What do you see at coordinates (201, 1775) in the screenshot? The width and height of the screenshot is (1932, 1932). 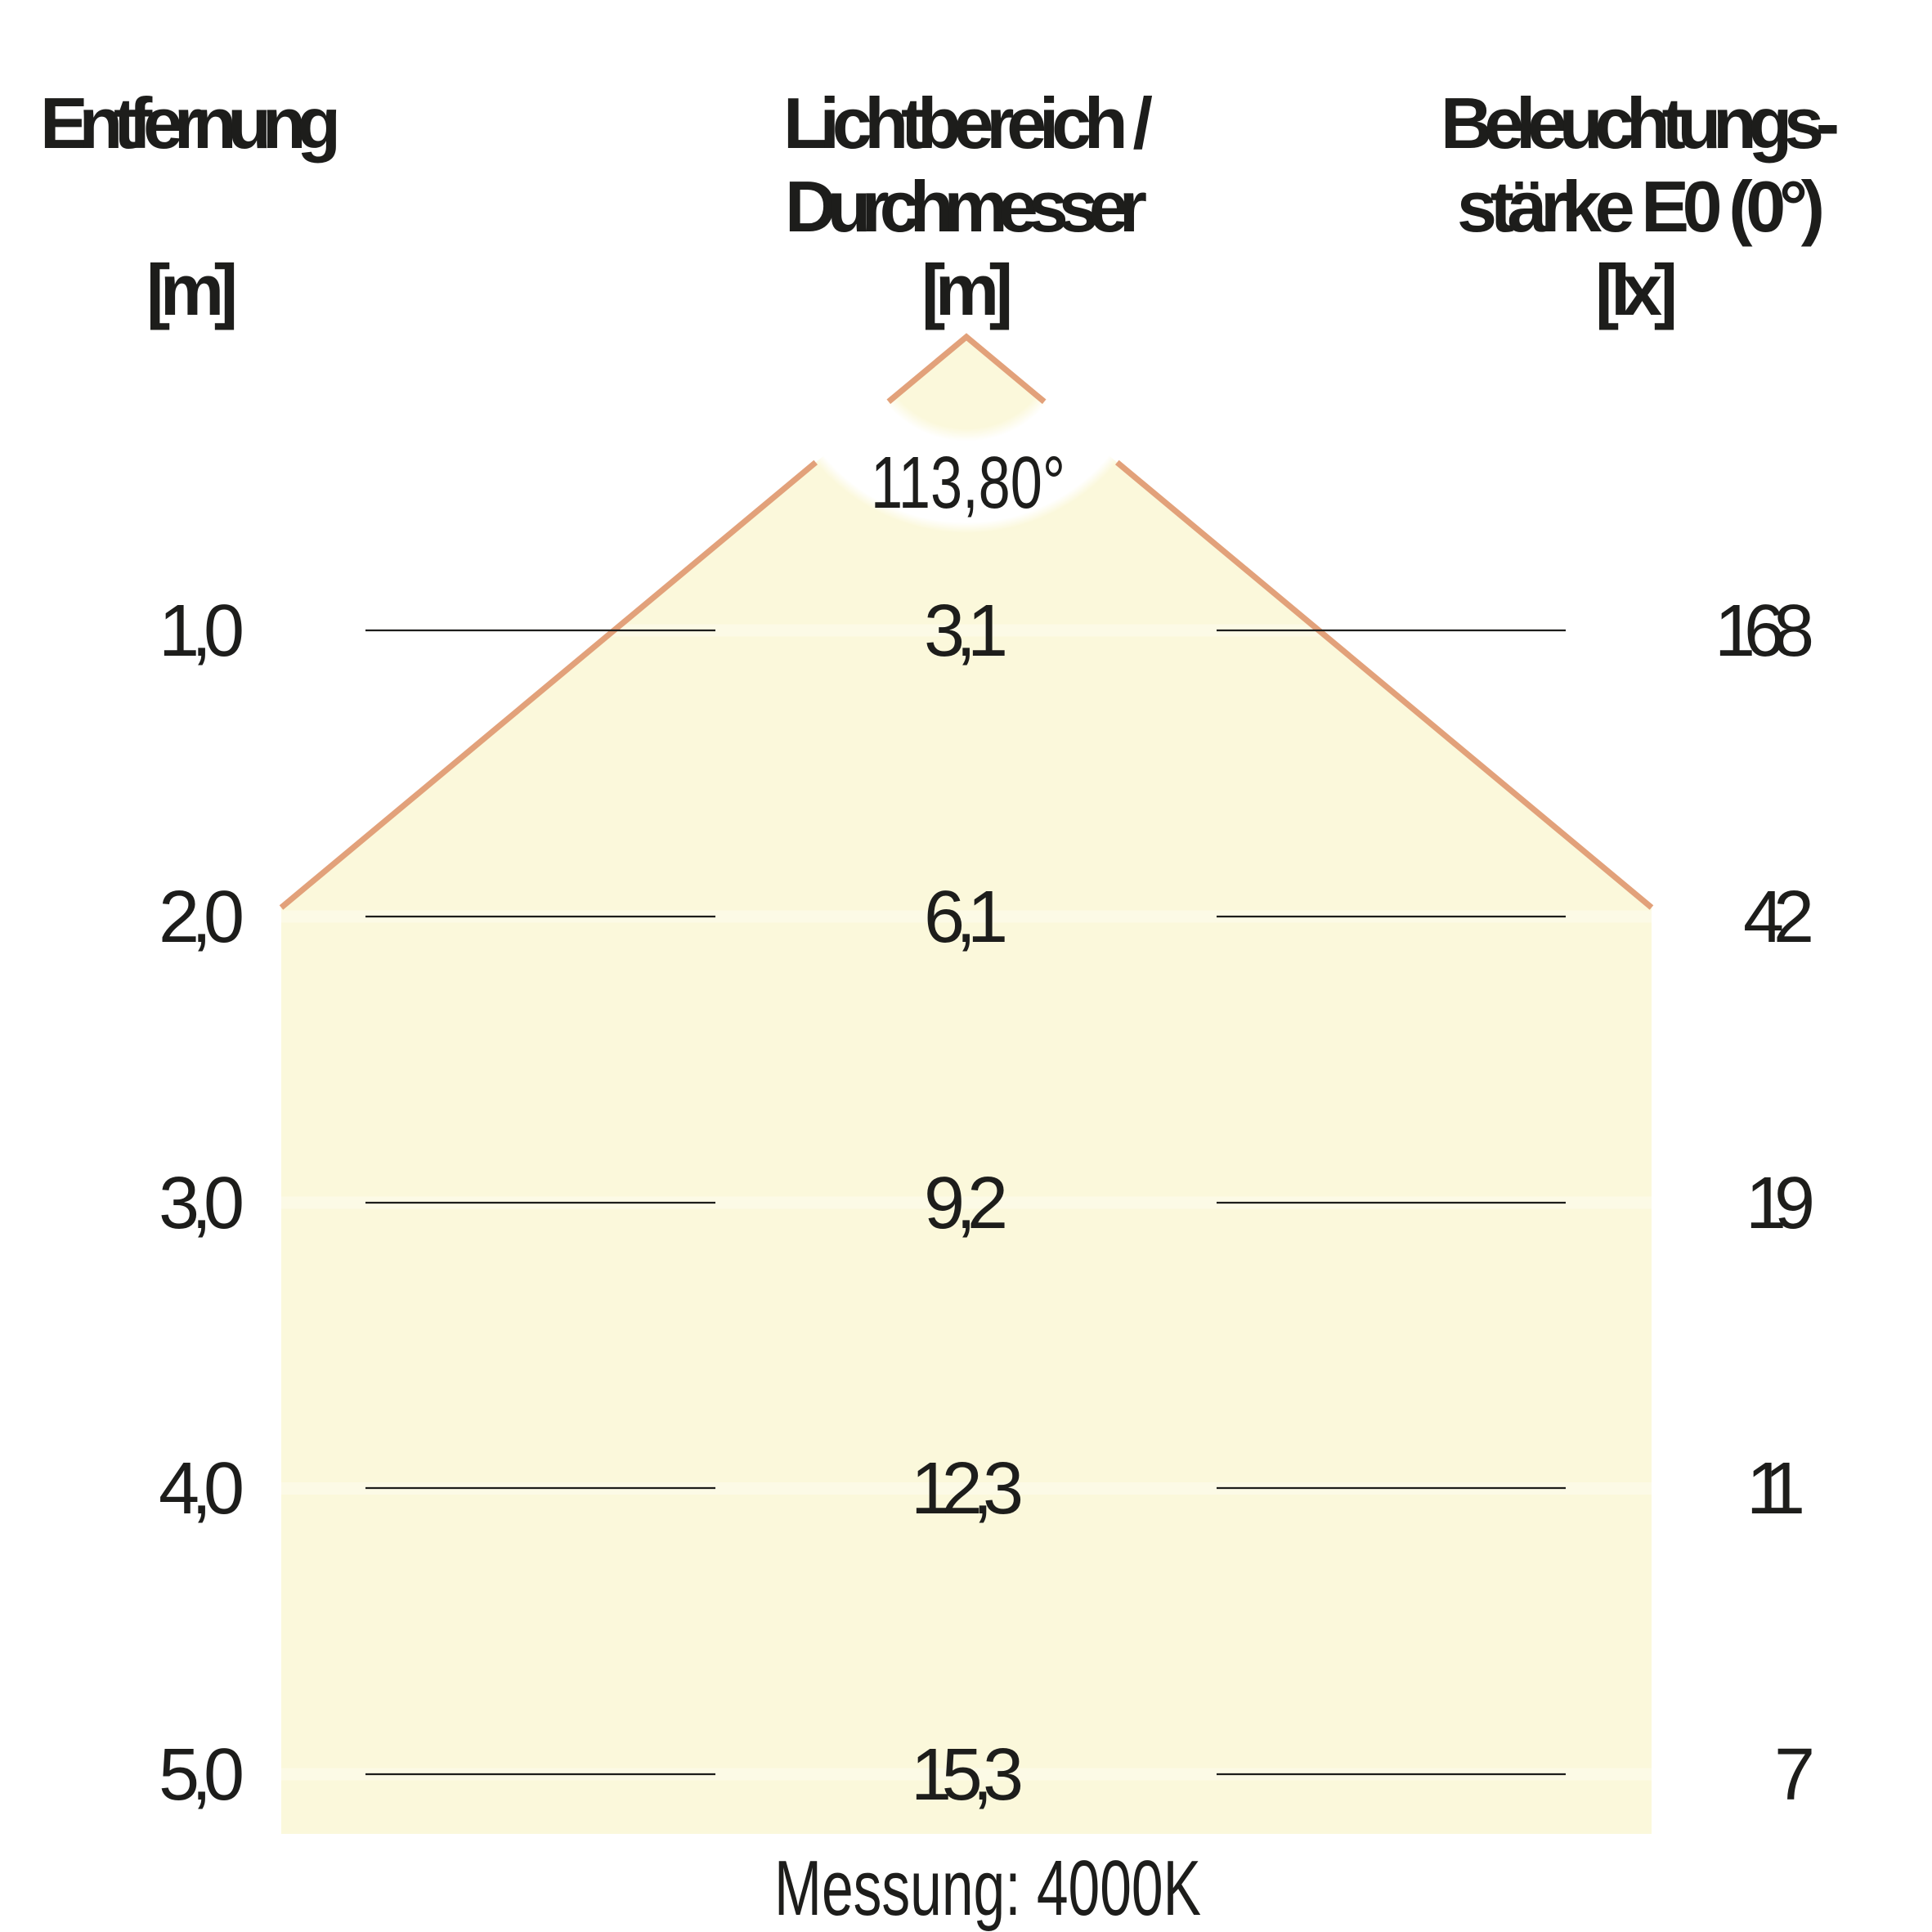 I see `svg-text: 5,0` at bounding box center [201, 1775].